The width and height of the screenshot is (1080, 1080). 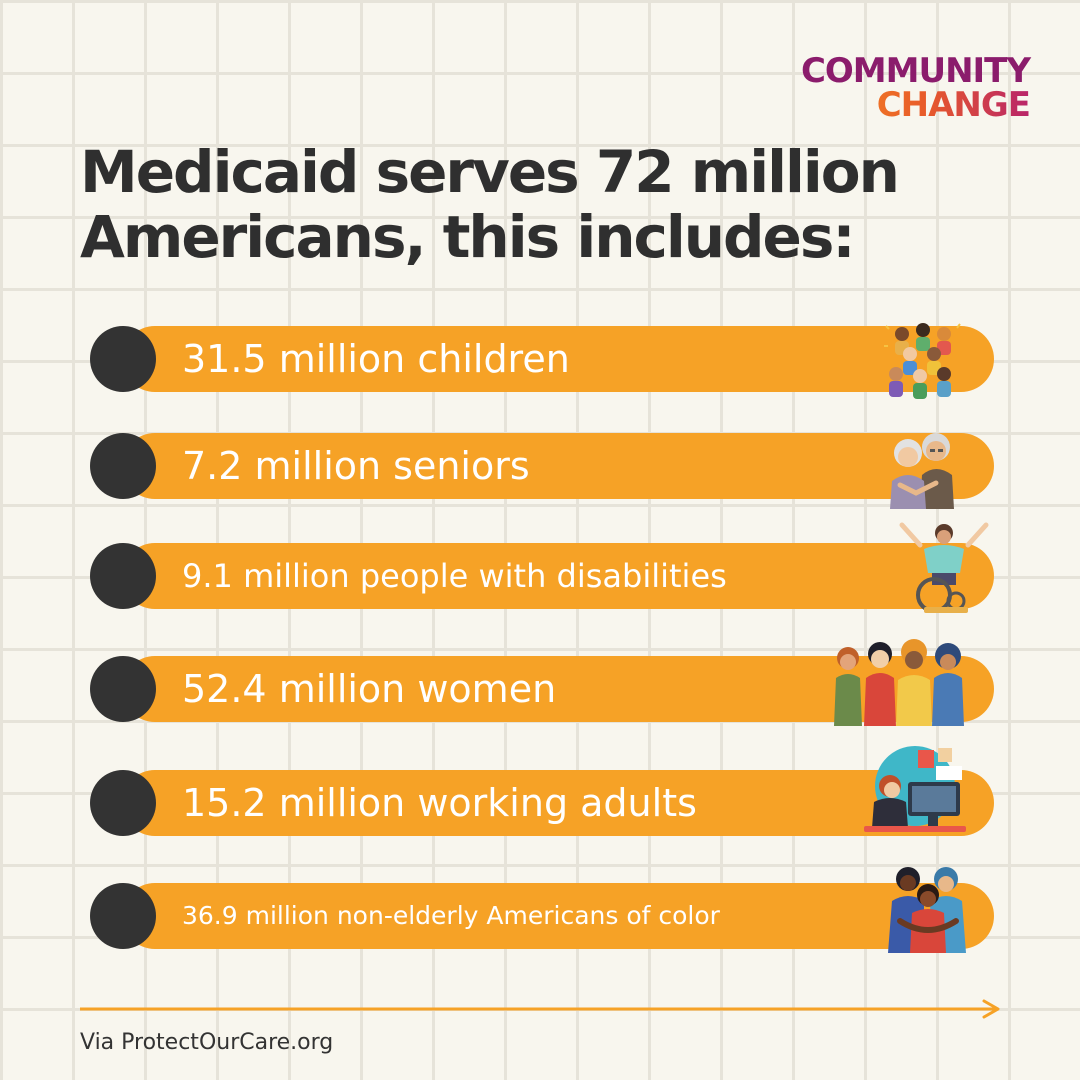 I want to click on item-label: 7.2 million seniors, so click(x=356, y=466).